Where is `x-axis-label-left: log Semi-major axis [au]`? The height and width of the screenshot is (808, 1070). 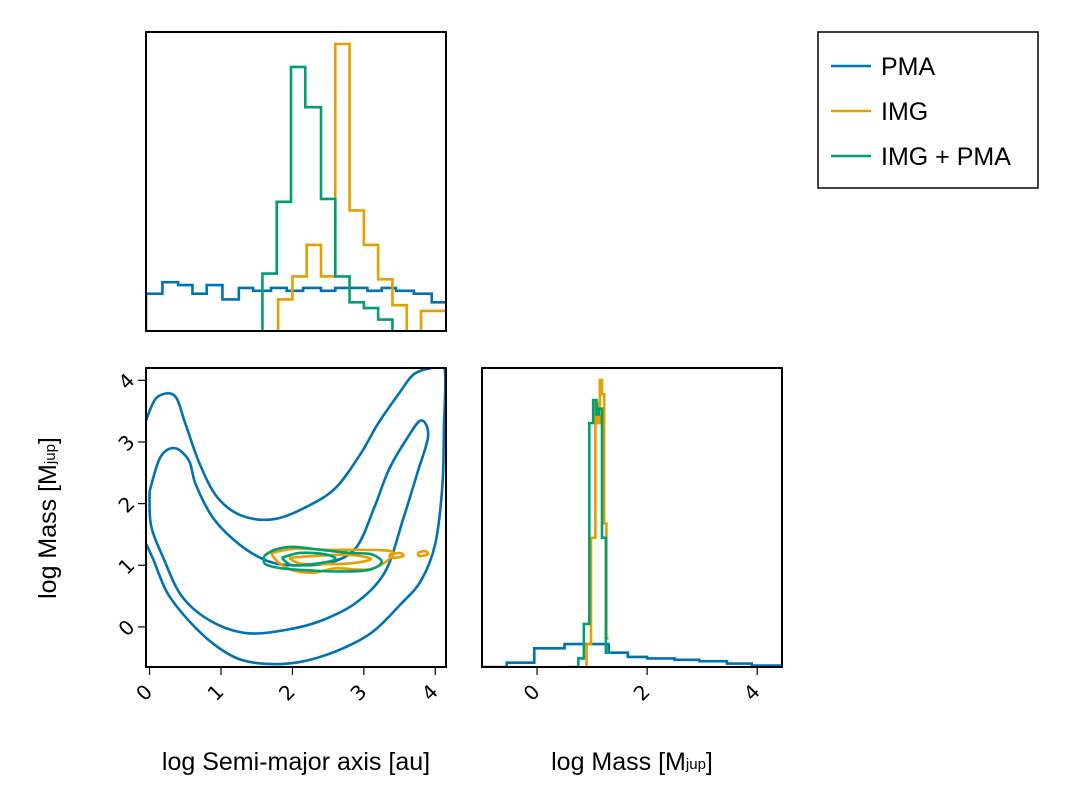 x-axis-label-left: log Semi-major axis [au] is located at coordinates (296, 762).